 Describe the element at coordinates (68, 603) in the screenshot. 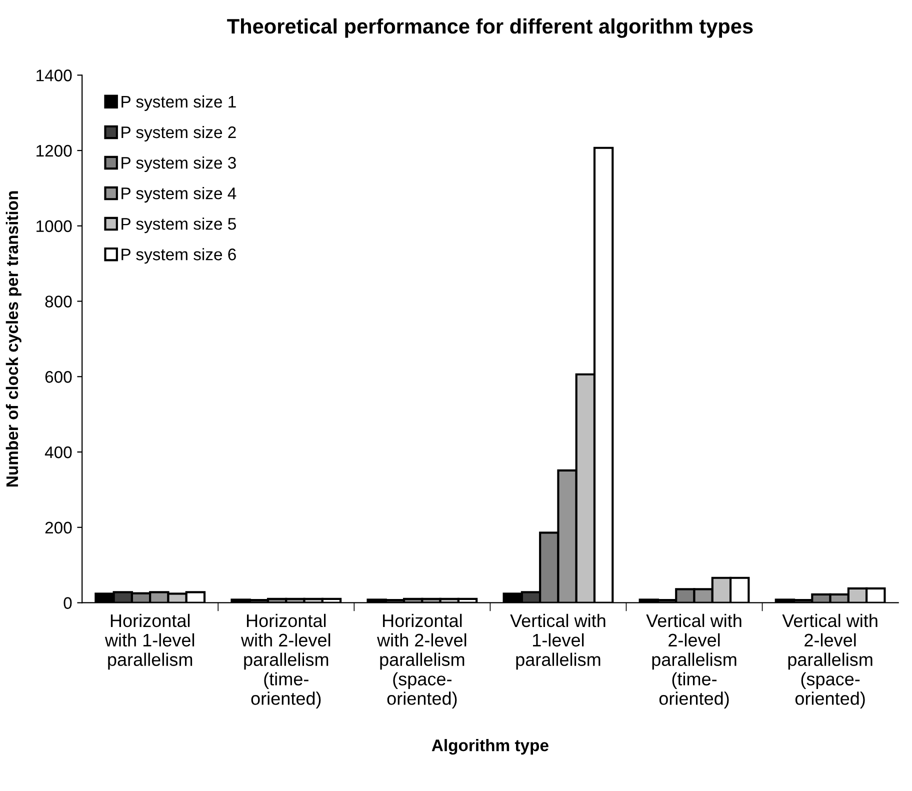

I see `y-tick-label: 0` at that location.